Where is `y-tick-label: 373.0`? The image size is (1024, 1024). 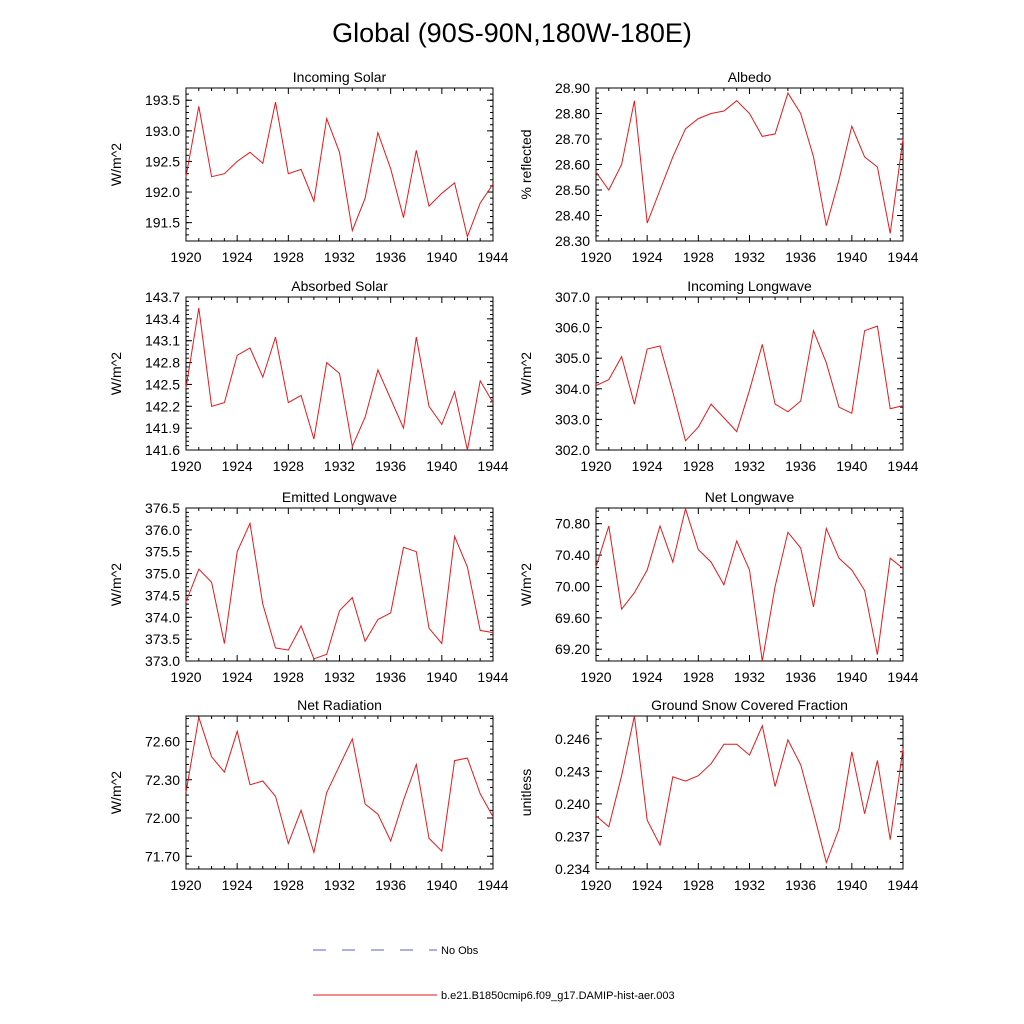
y-tick-label: 373.0 is located at coordinates (162, 661).